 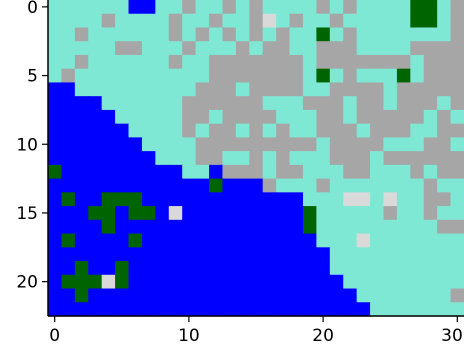 I want to click on y-tick-label: 15, so click(x=27, y=214).